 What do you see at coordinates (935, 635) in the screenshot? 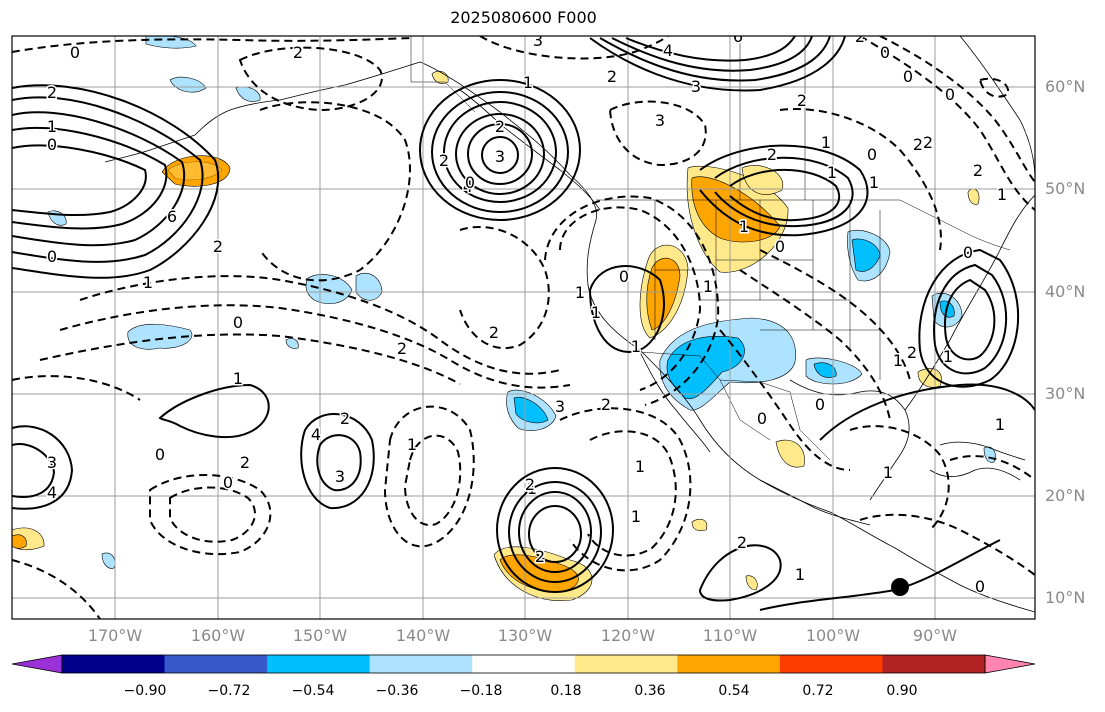
I see `lon-label: 90°W` at bounding box center [935, 635].